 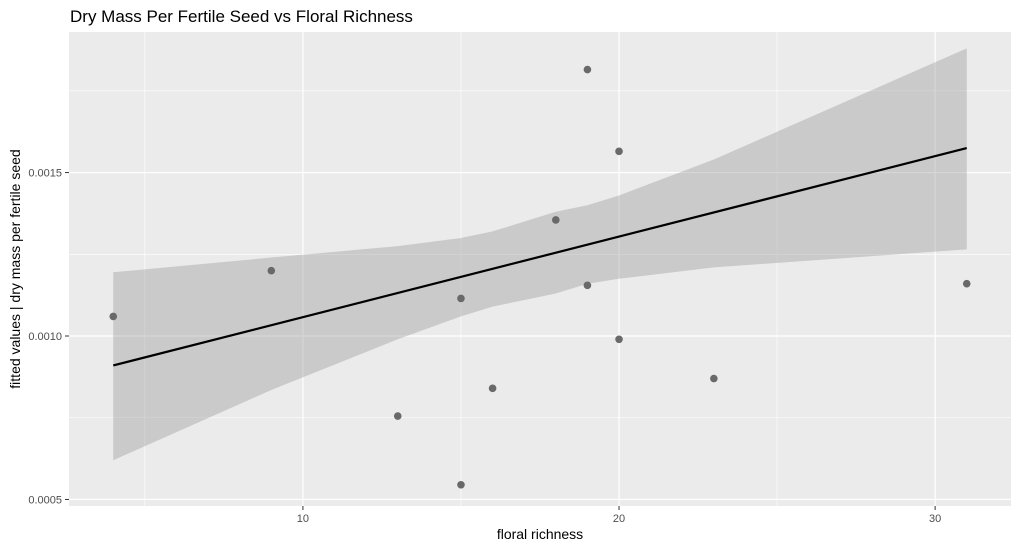 What do you see at coordinates (45, 174) in the screenshot?
I see `y-tick-label: 0.0015` at bounding box center [45, 174].